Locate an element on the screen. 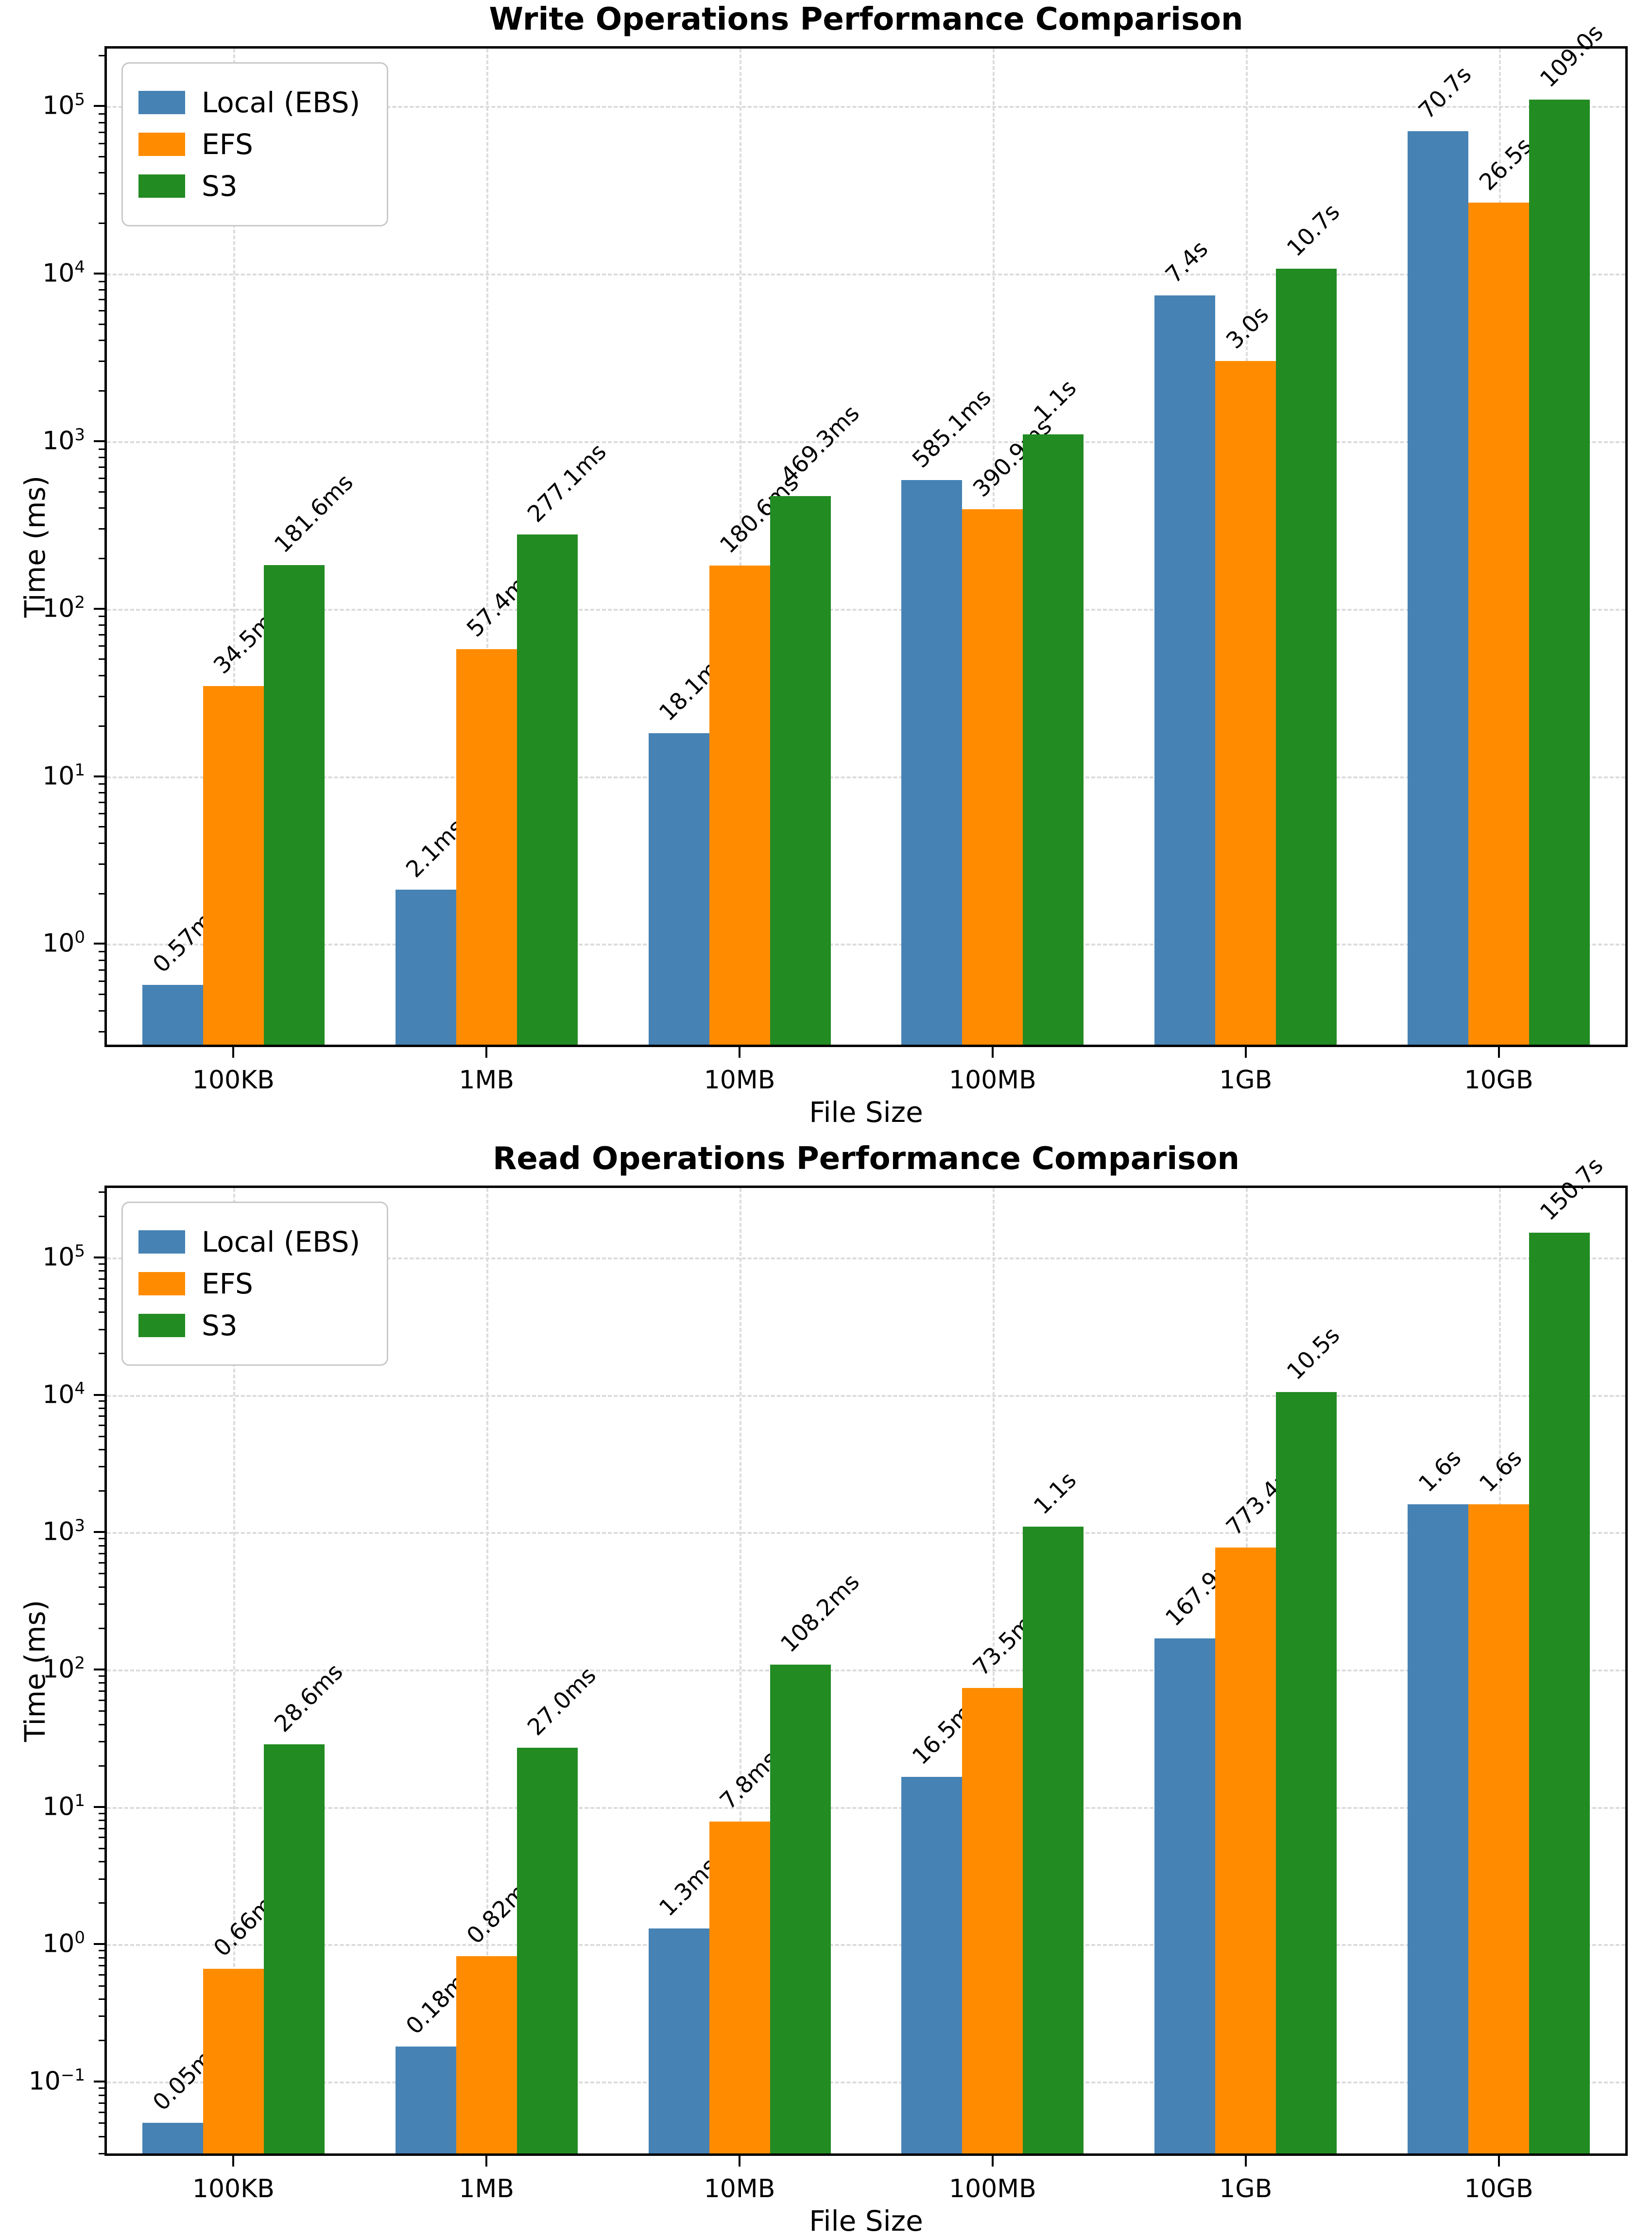  bar-value-label: 7.4s is located at coordinates (1187, 262).